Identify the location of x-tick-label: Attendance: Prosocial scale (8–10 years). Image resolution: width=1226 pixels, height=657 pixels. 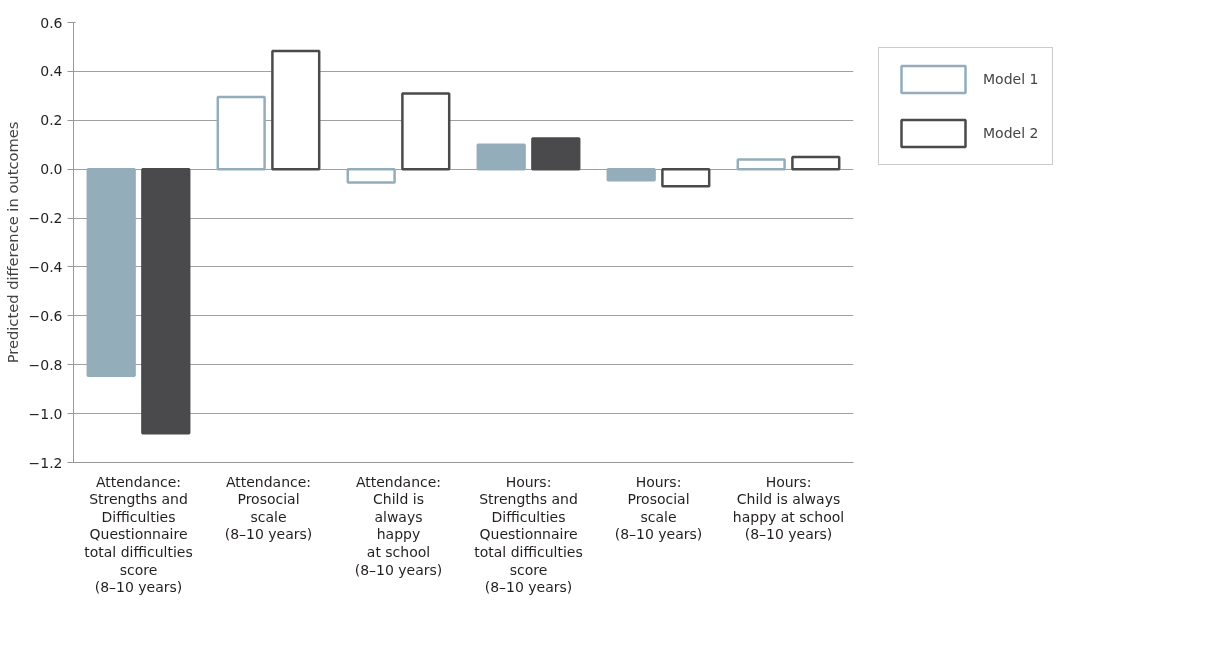
(268, 508).